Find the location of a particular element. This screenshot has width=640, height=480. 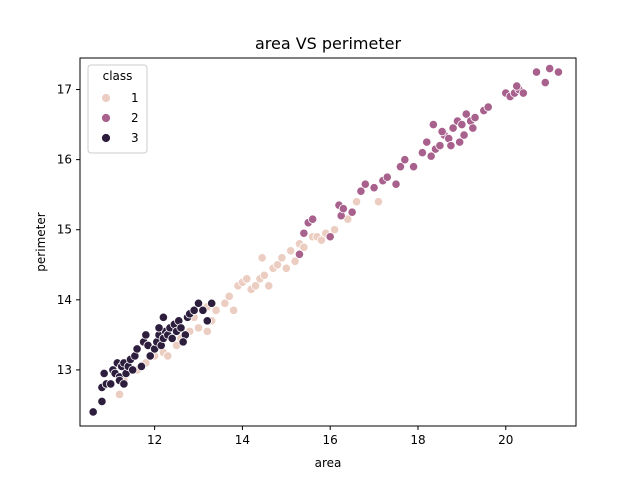

x-axis: 12 14 16 18 20 is located at coordinates (330, 436).